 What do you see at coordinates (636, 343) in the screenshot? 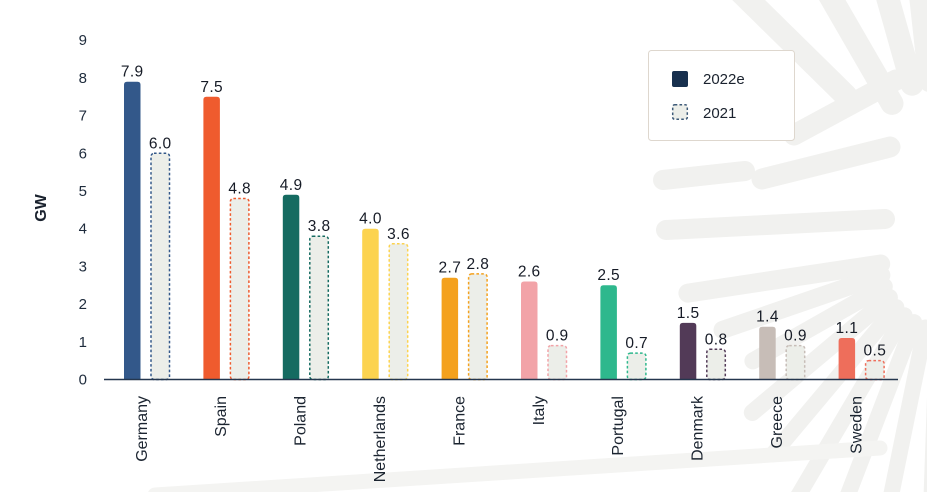
I see `svg-text: 0.7` at bounding box center [636, 343].